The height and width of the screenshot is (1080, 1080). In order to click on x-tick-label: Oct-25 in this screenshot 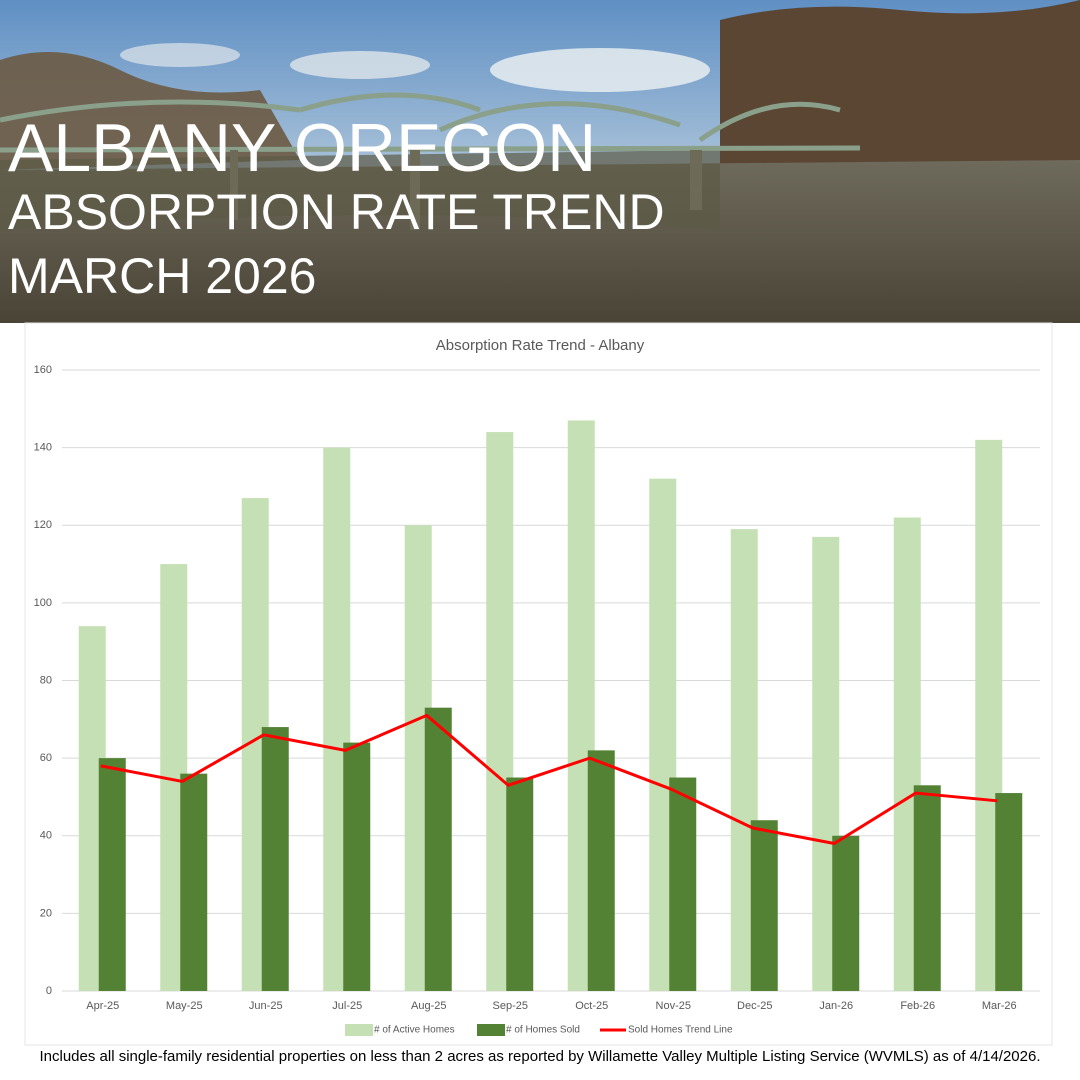, I will do `click(591, 1006)`.